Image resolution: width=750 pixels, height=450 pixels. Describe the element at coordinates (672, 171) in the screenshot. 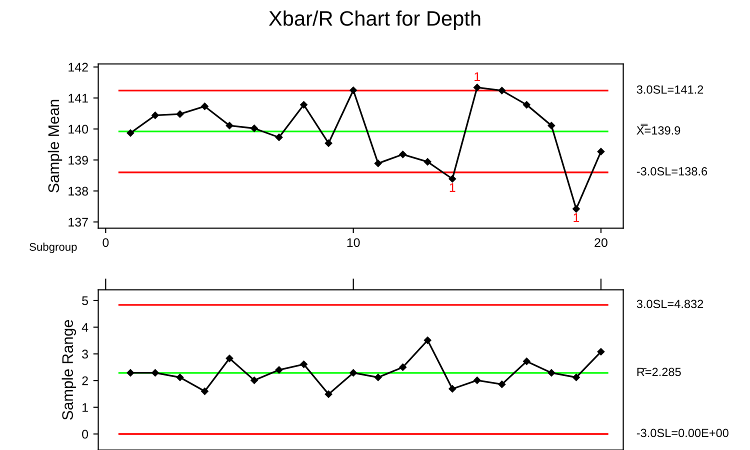

I see `ref-line-label: -3.0SL=138.6` at that location.